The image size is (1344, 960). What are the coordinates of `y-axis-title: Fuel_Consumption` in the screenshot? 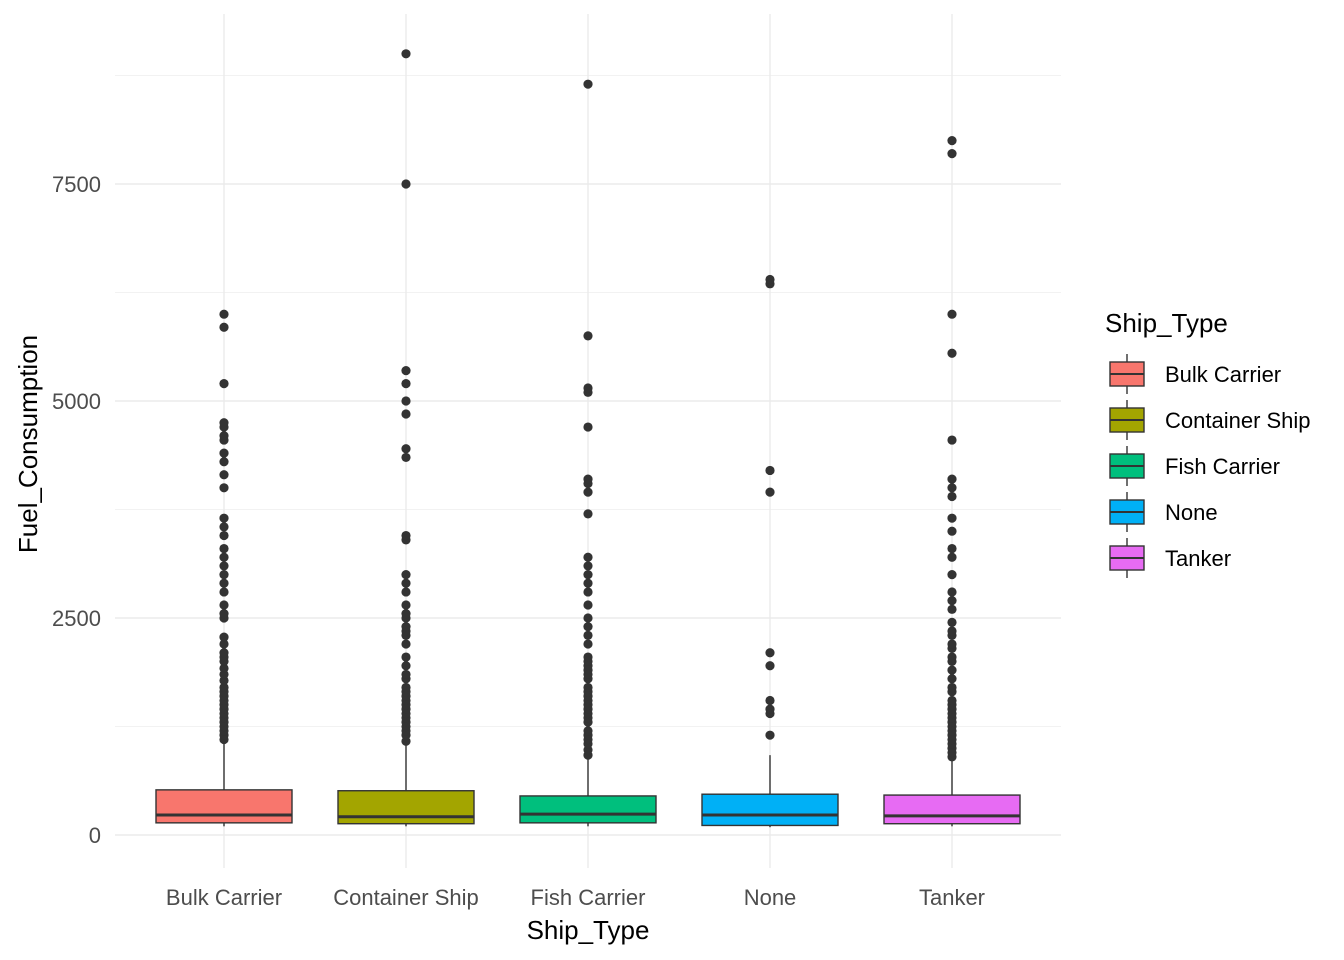 It's located at (28, 444).